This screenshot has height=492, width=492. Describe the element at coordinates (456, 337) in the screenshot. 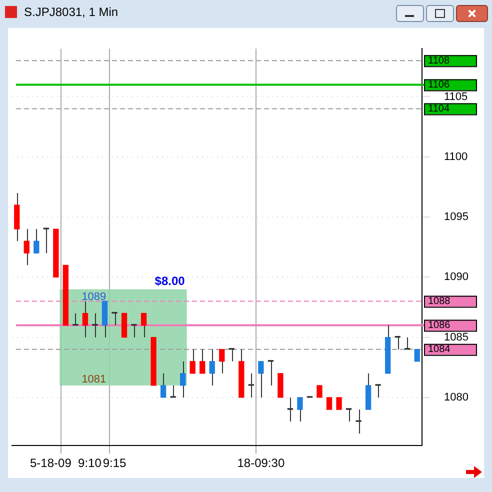

I see `y-tick-label: 1085` at that location.